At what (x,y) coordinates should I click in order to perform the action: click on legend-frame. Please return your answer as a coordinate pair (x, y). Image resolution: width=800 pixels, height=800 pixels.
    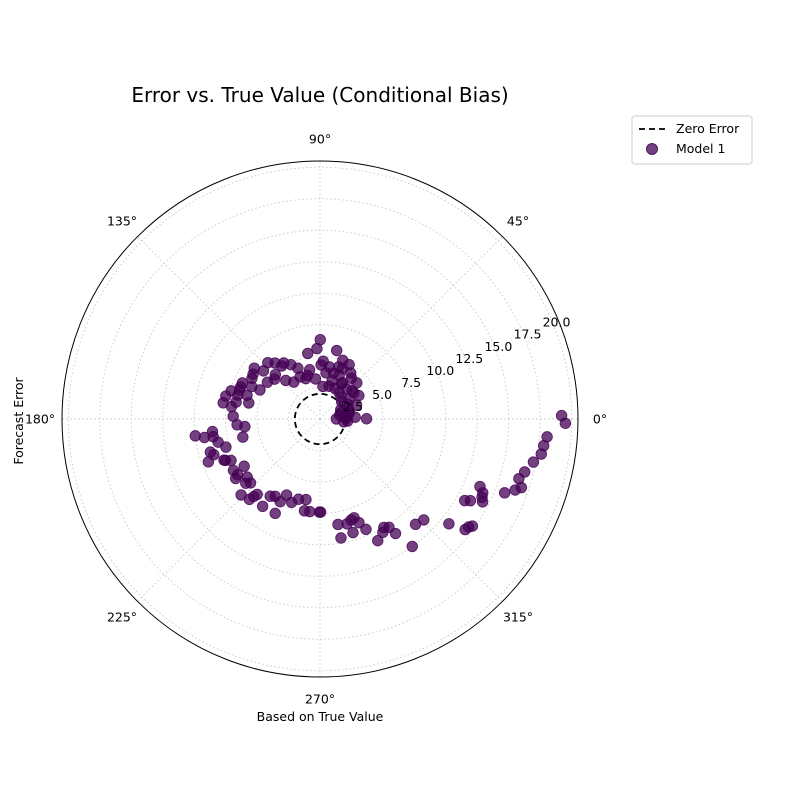
    Looking at the image, I should click on (692, 140).